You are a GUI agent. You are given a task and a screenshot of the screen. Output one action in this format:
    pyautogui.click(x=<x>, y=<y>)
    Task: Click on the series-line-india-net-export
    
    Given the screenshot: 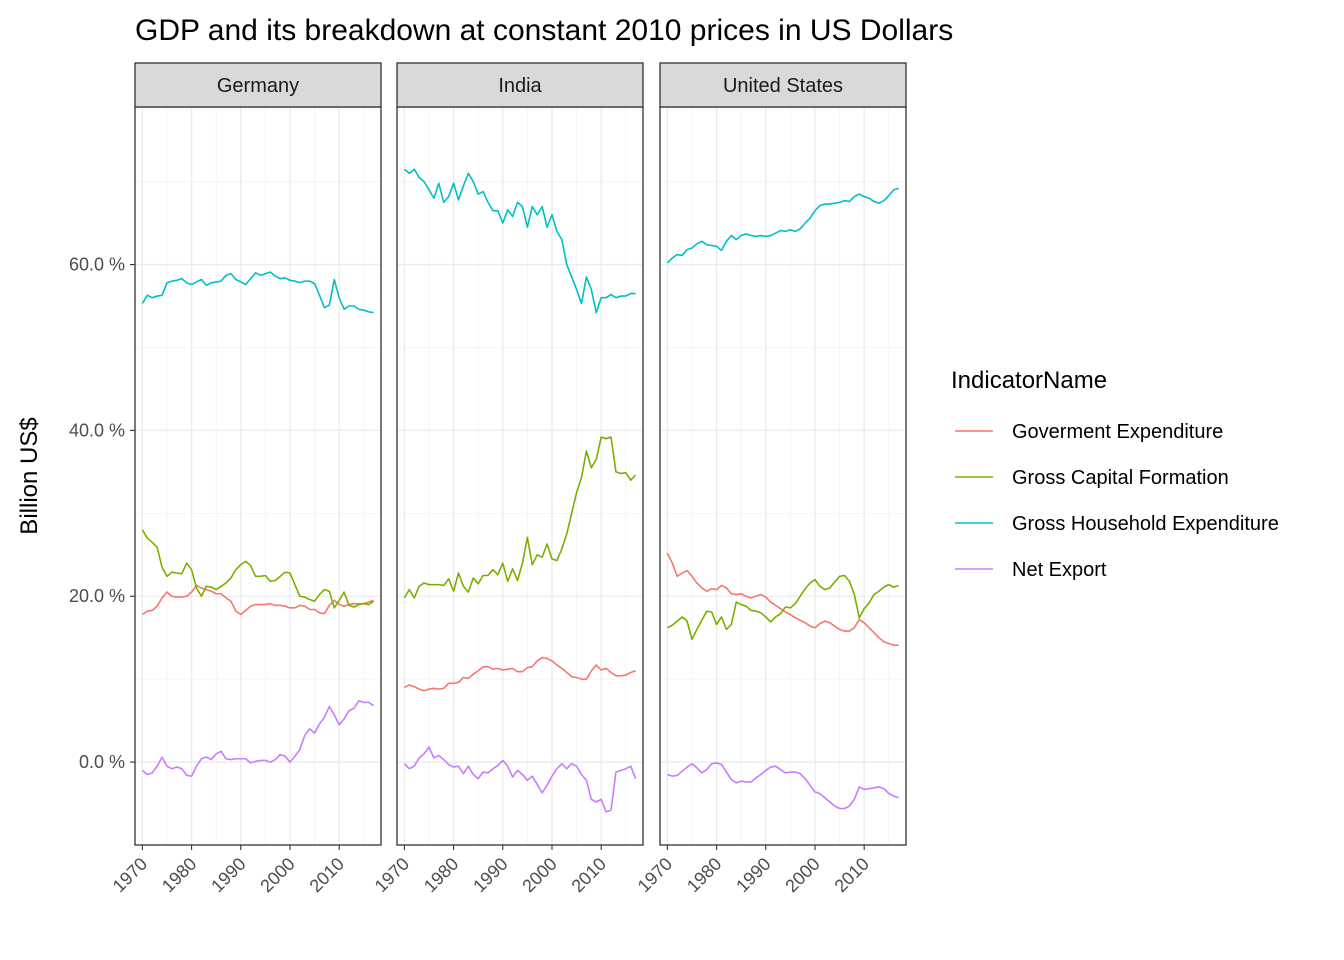 What is the action you would take?
    pyautogui.click(x=520, y=779)
    